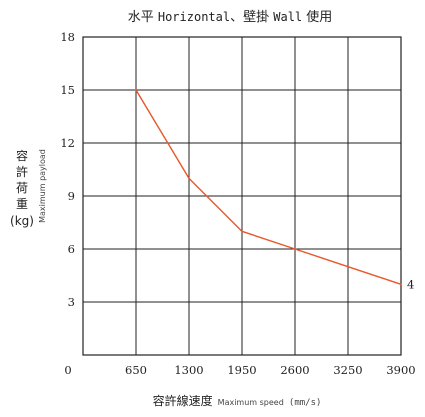 This screenshot has width=425, height=417. I want to click on x-label-cjk: 容許線速度, so click(183, 400).